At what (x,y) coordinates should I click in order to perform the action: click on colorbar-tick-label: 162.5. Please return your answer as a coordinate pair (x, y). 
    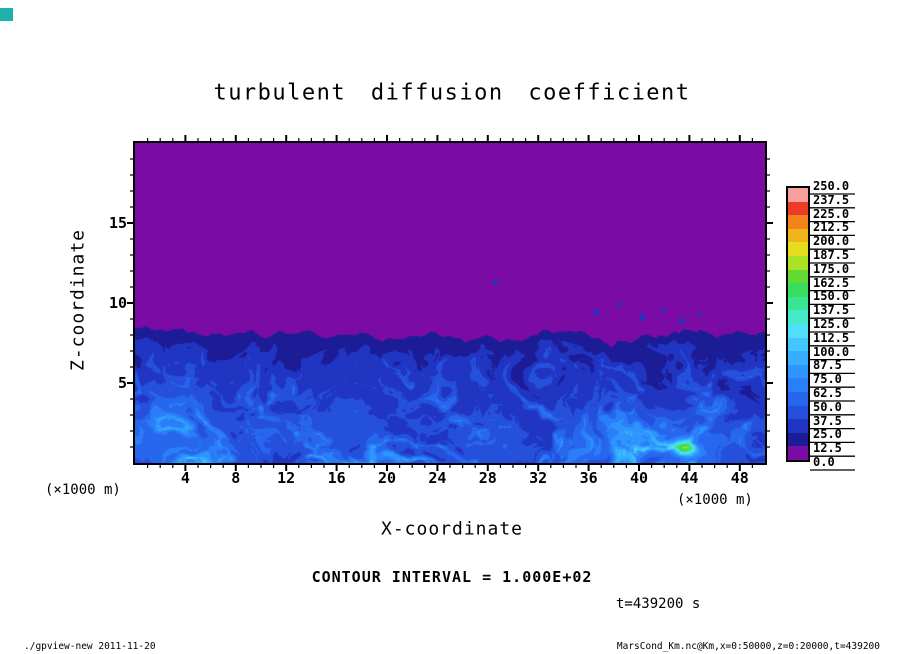
    Looking at the image, I should click on (831, 282).